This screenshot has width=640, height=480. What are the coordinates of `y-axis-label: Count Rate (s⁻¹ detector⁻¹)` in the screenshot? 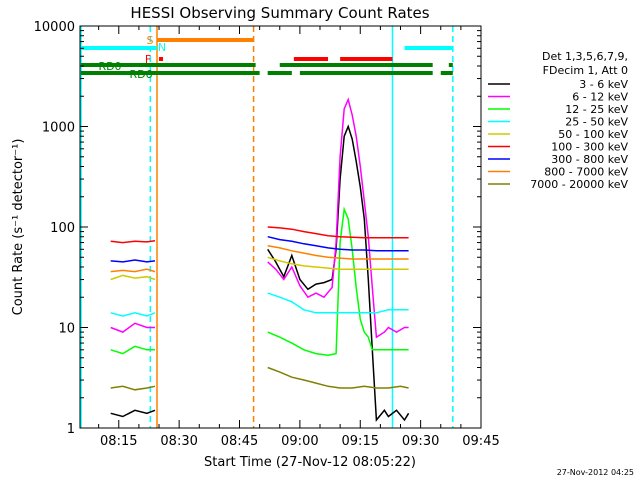 It's located at (18, 227).